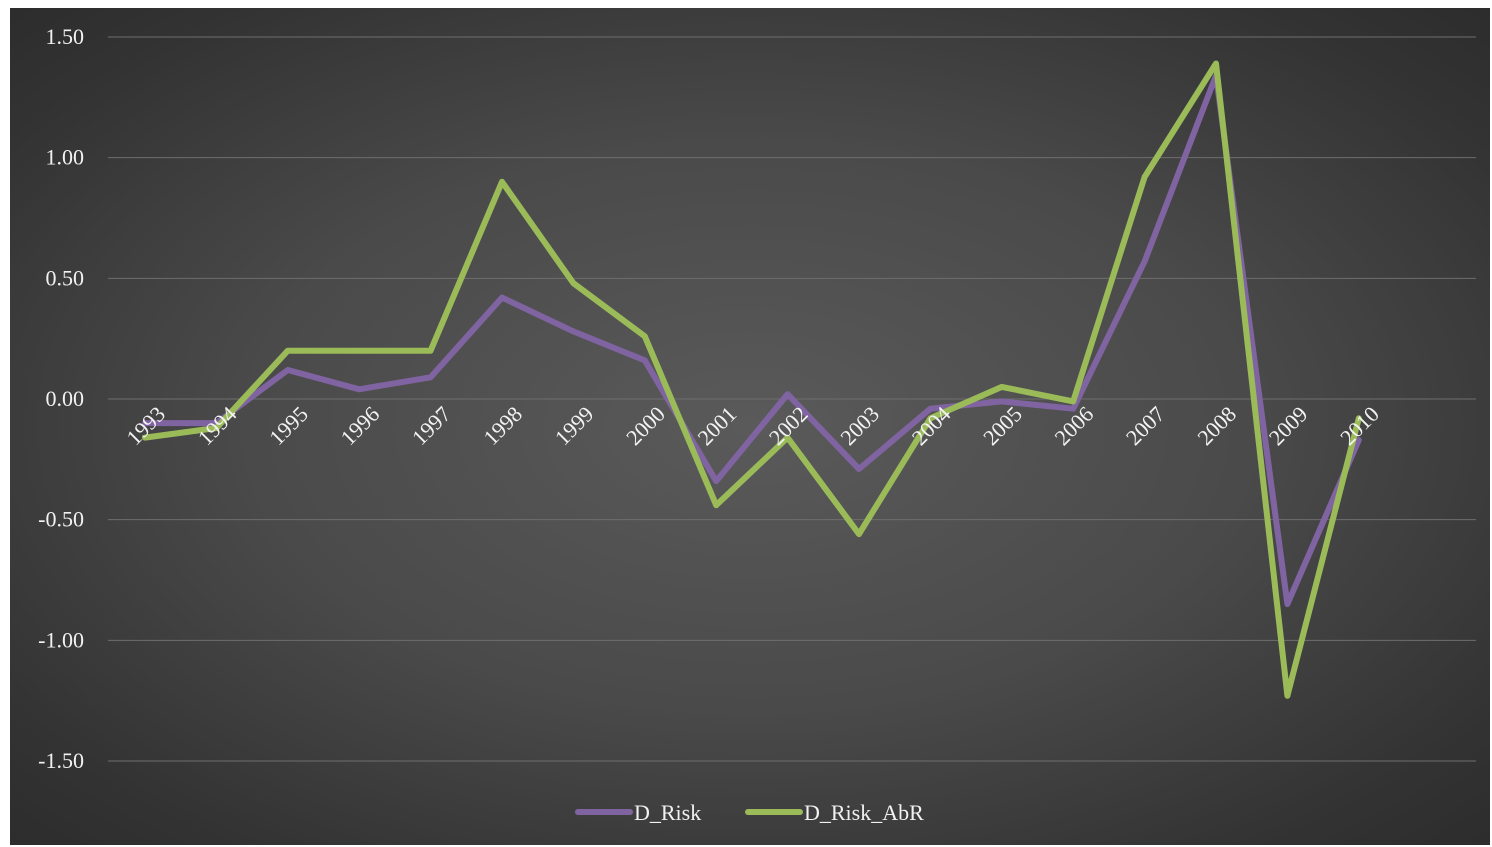 The image size is (1492, 847). What do you see at coordinates (645, 425) in the screenshot?
I see `x-tick-label: 2000` at bounding box center [645, 425].